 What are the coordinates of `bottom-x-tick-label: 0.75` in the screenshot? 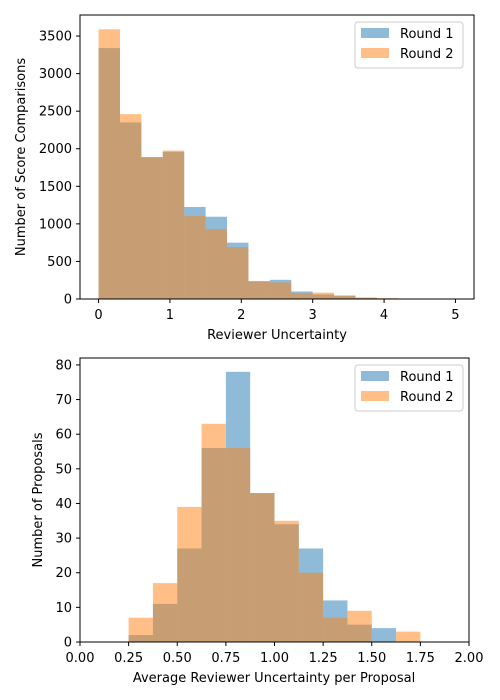 It's located at (225, 658).